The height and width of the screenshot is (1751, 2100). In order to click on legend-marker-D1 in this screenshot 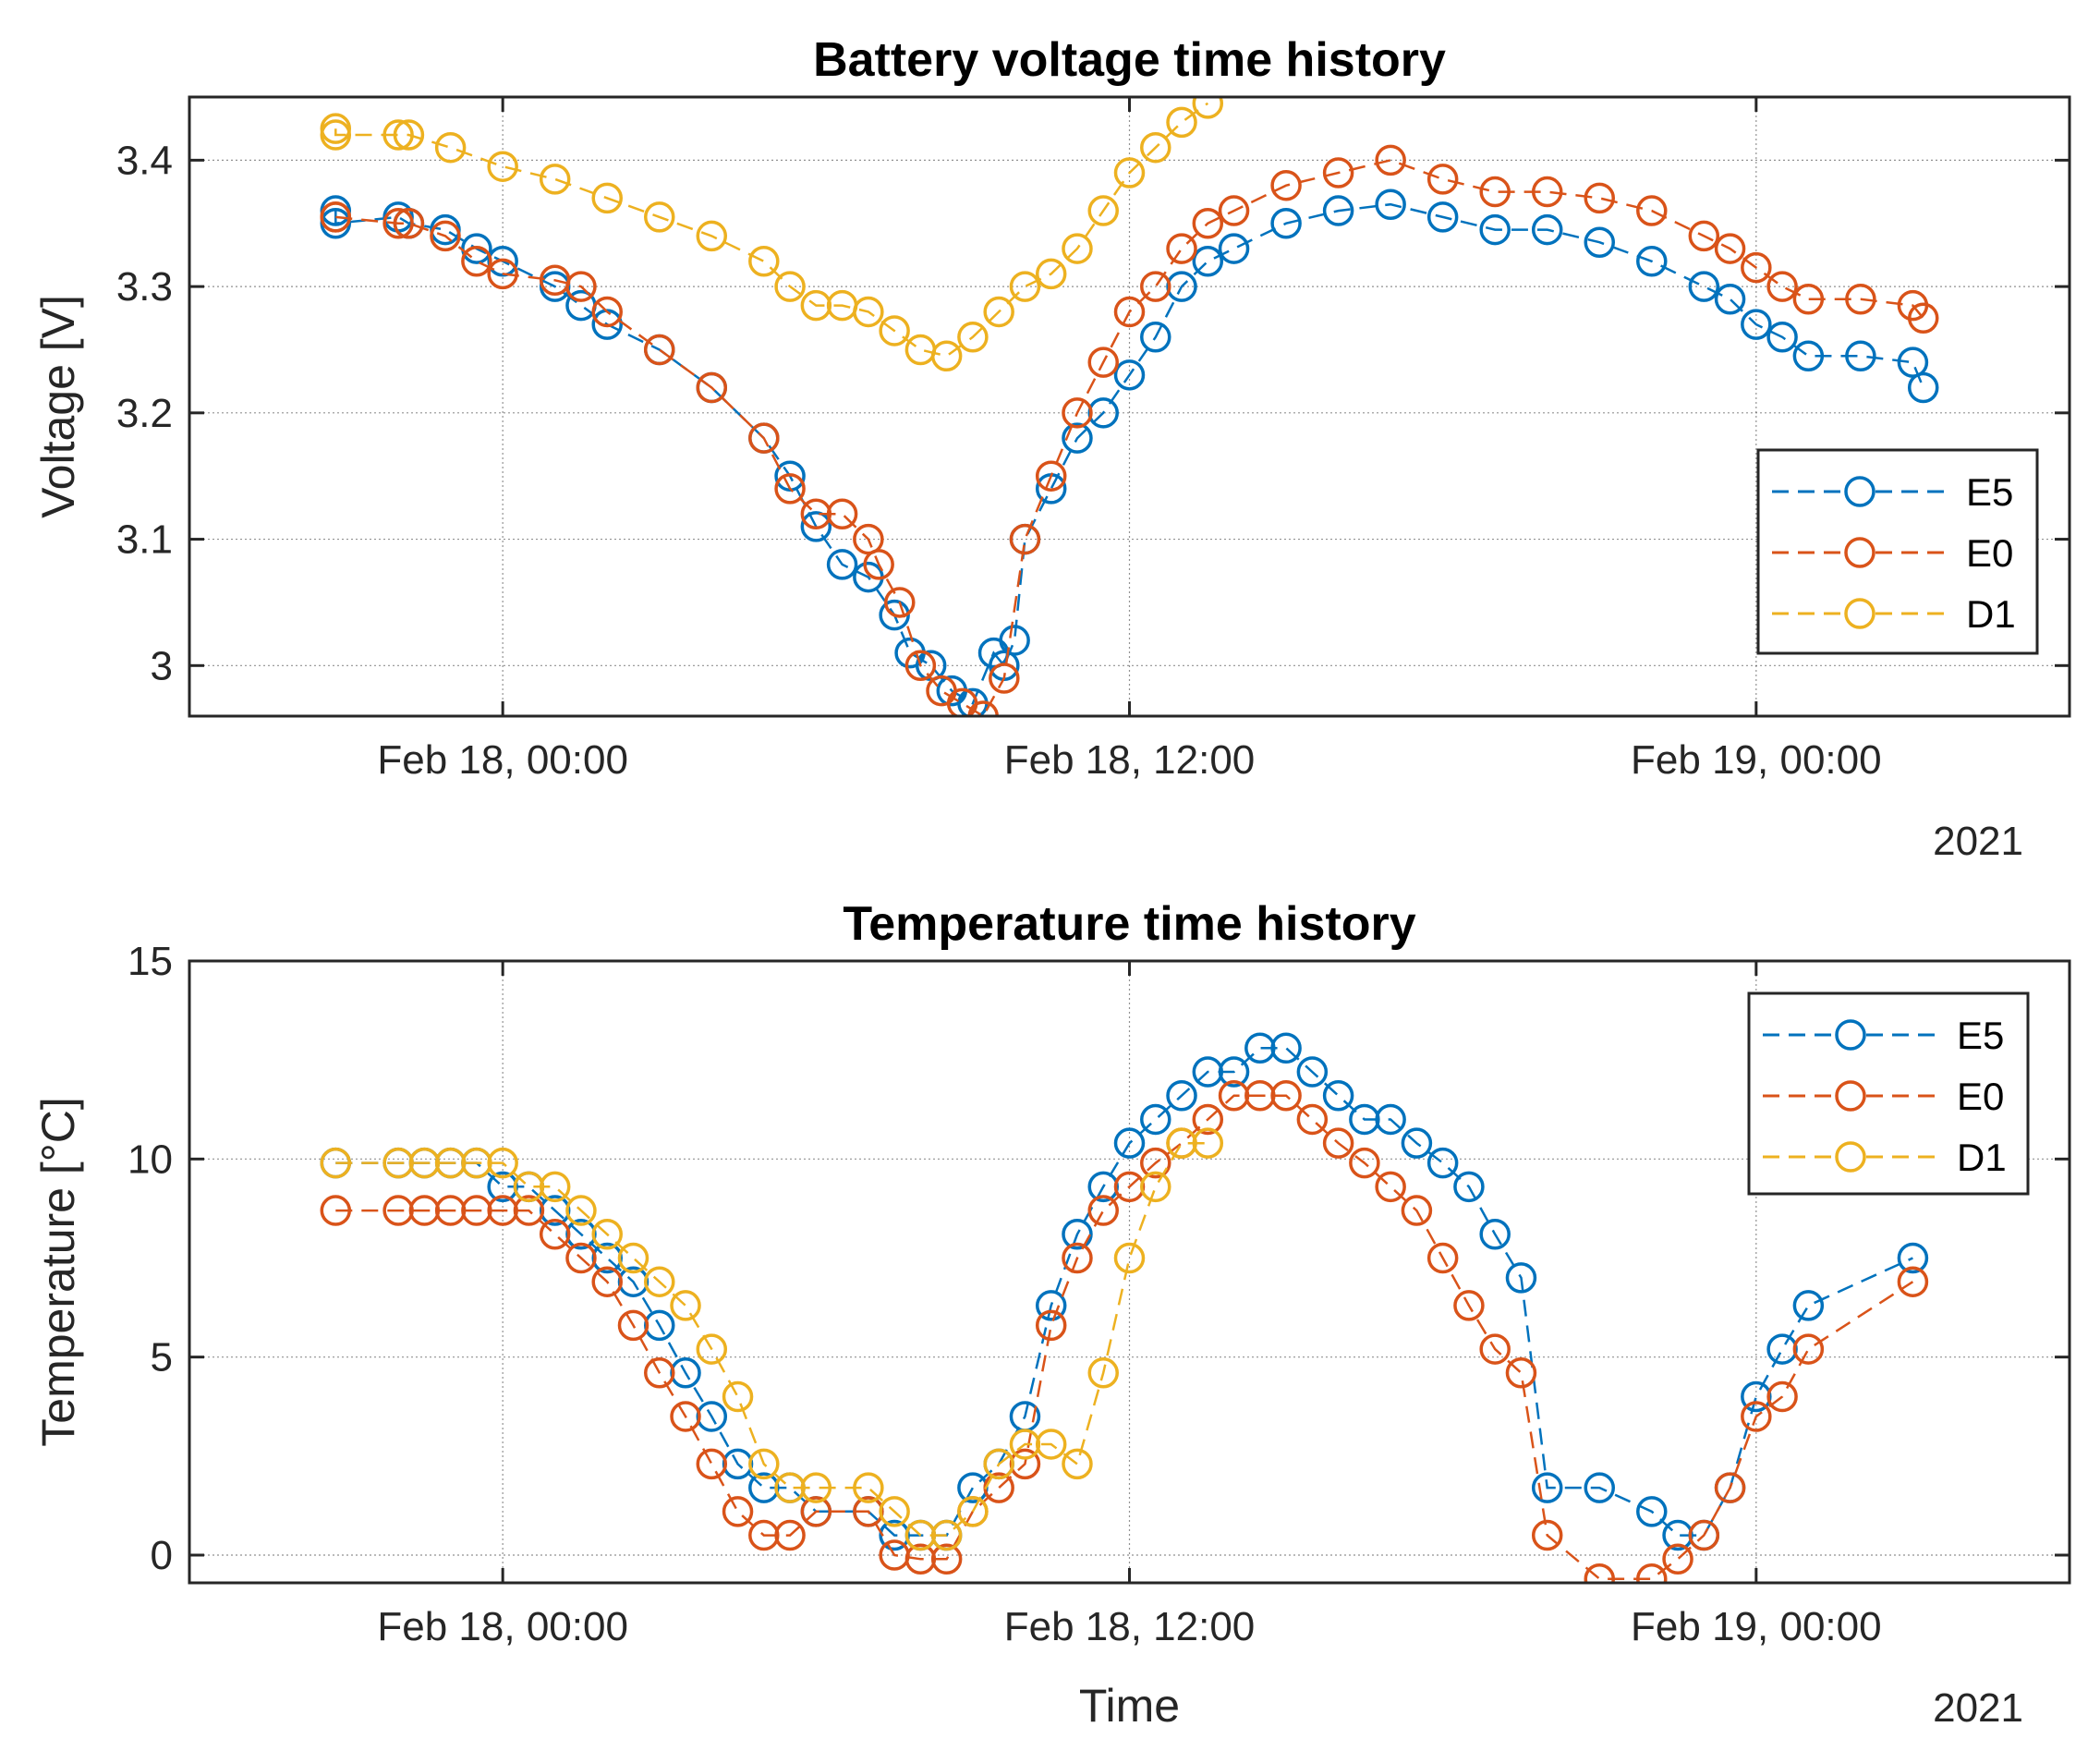, I will do `click(1860, 614)`.